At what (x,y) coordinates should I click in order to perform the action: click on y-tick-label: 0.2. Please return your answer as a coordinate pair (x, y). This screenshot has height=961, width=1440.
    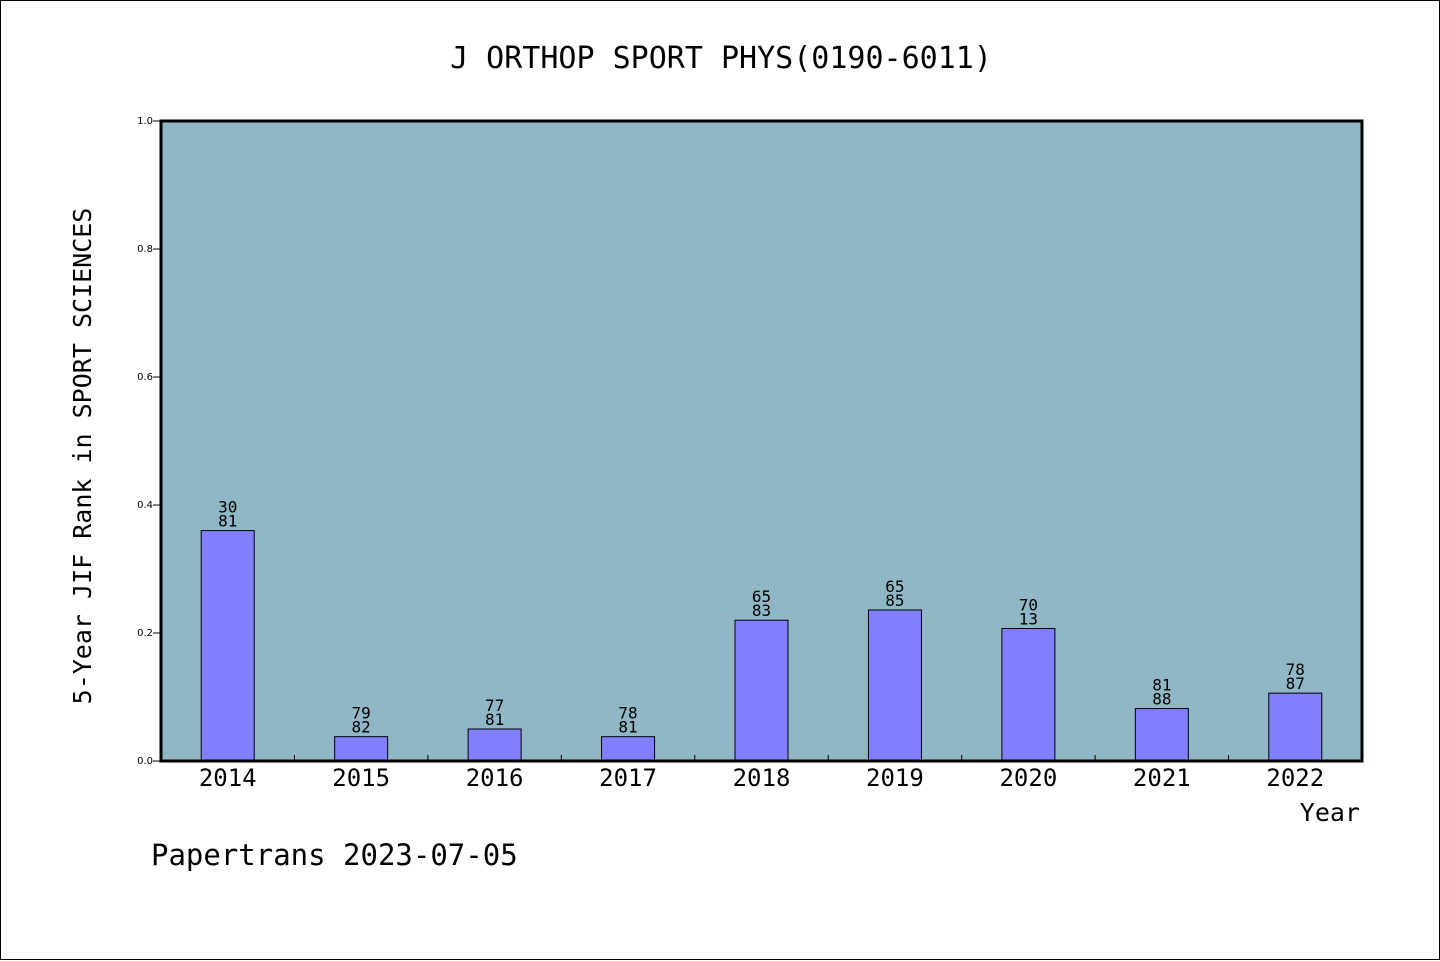
    Looking at the image, I should click on (145, 633).